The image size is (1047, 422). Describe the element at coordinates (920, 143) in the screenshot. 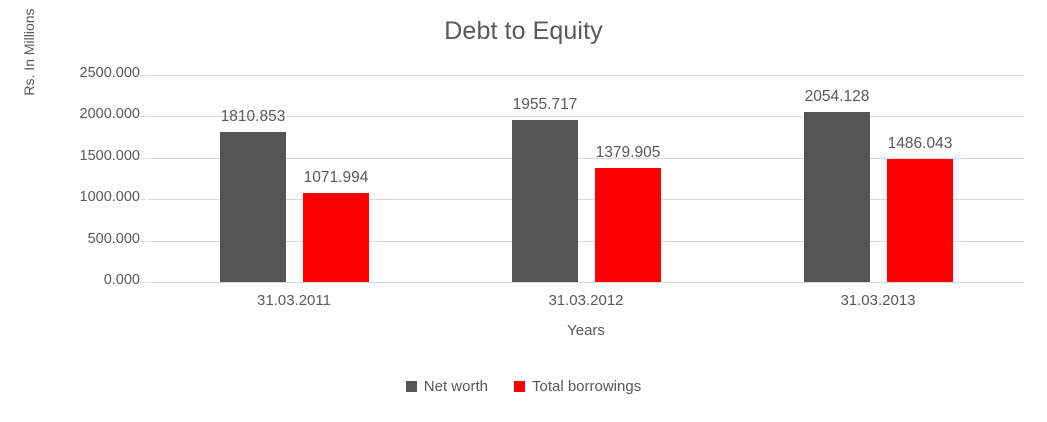

I see `bar-value-label: 1486.043` at that location.